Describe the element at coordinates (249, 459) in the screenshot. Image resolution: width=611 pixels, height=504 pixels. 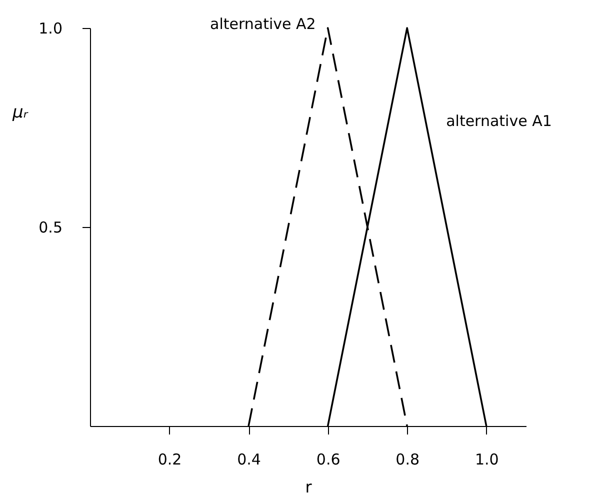
I see `x-tick-label: 0.4` at that location.